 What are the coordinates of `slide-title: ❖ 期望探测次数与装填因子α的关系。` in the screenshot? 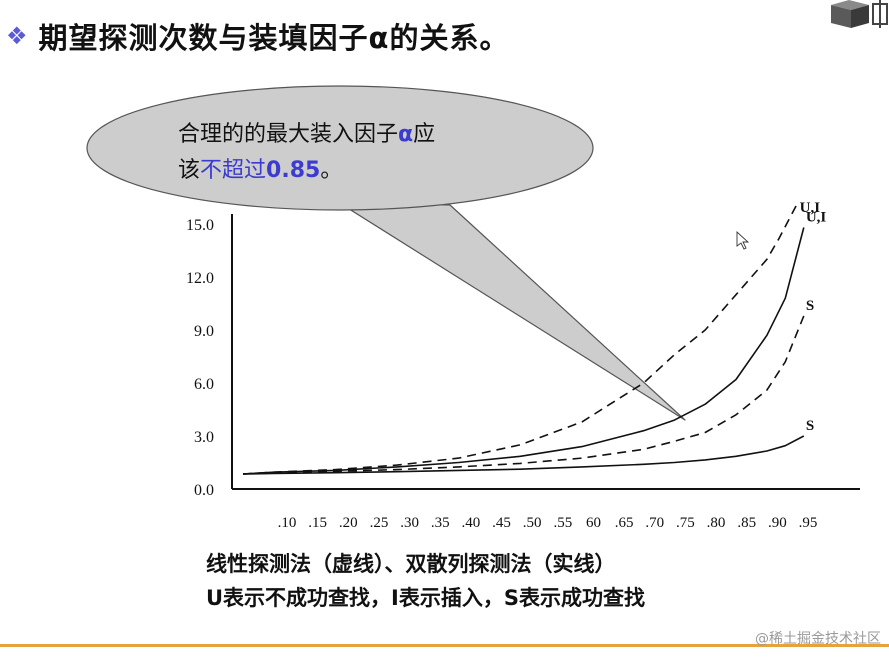 It's located at (257, 36).